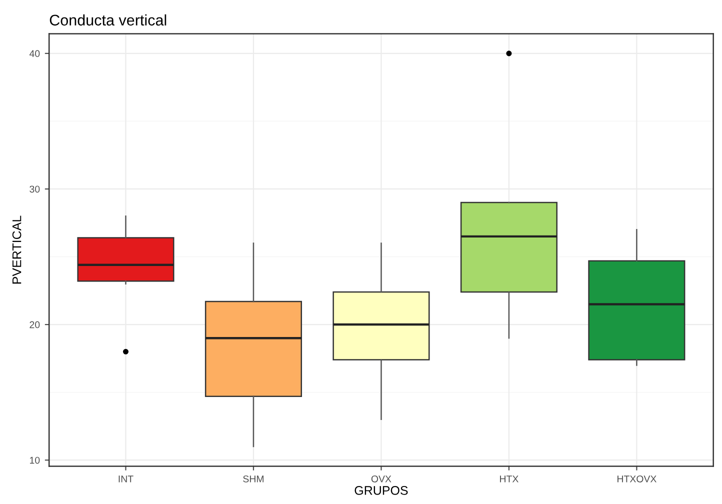 The image size is (722, 504). Describe the element at coordinates (35, 460) in the screenshot. I see `y-tick-label: 10` at that location.